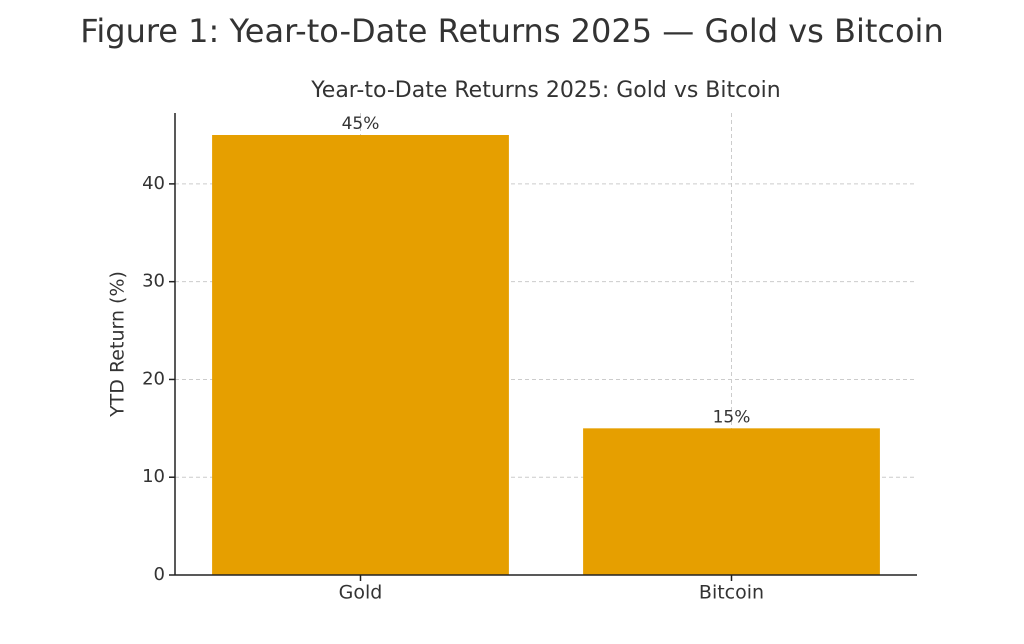  What do you see at coordinates (731, 501) in the screenshot?
I see `bar` at bounding box center [731, 501].